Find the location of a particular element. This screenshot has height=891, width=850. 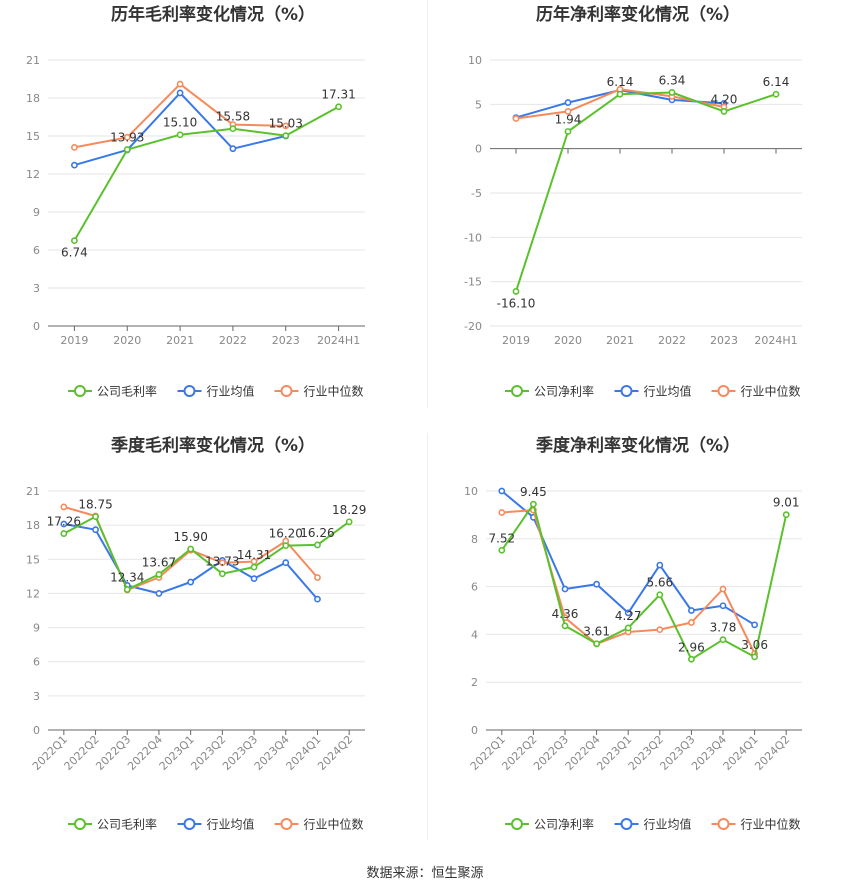

chart-title: 历年毛利率变化情况（%） is located at coordinates (213, 14).